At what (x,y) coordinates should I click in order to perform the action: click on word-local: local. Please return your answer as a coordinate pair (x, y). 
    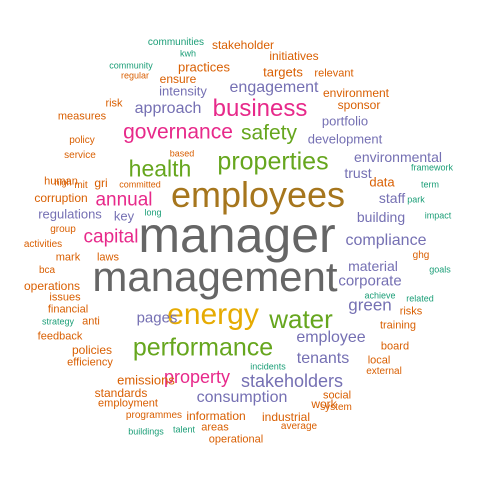
    Looking at the image, I should click on (379, 360).